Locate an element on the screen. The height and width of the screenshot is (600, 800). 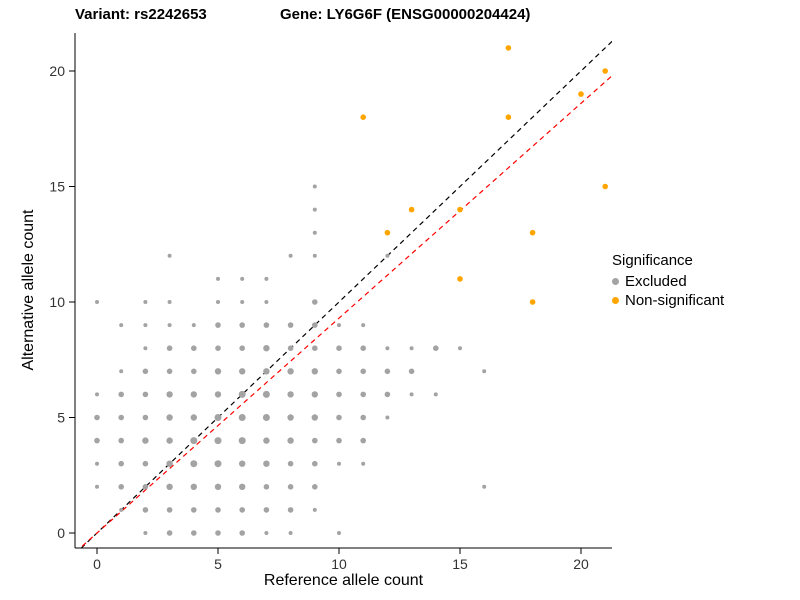
legend: Significance Excluded Non-significant is located at coordinates (668, 281).